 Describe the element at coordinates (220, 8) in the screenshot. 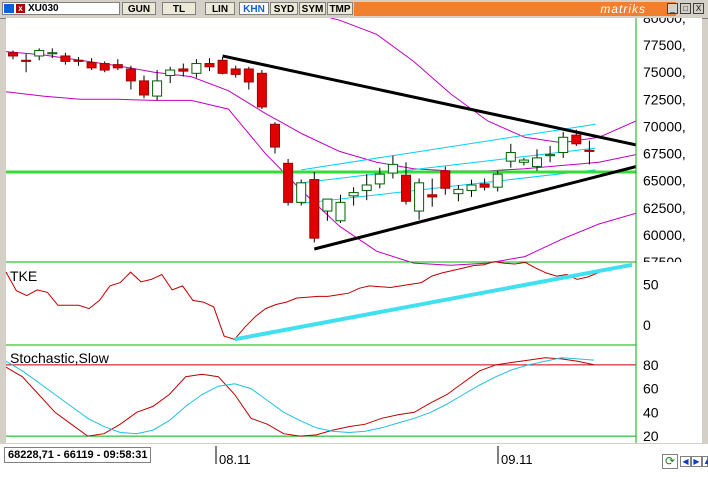

I see `btn-lin: LIN` at that location.